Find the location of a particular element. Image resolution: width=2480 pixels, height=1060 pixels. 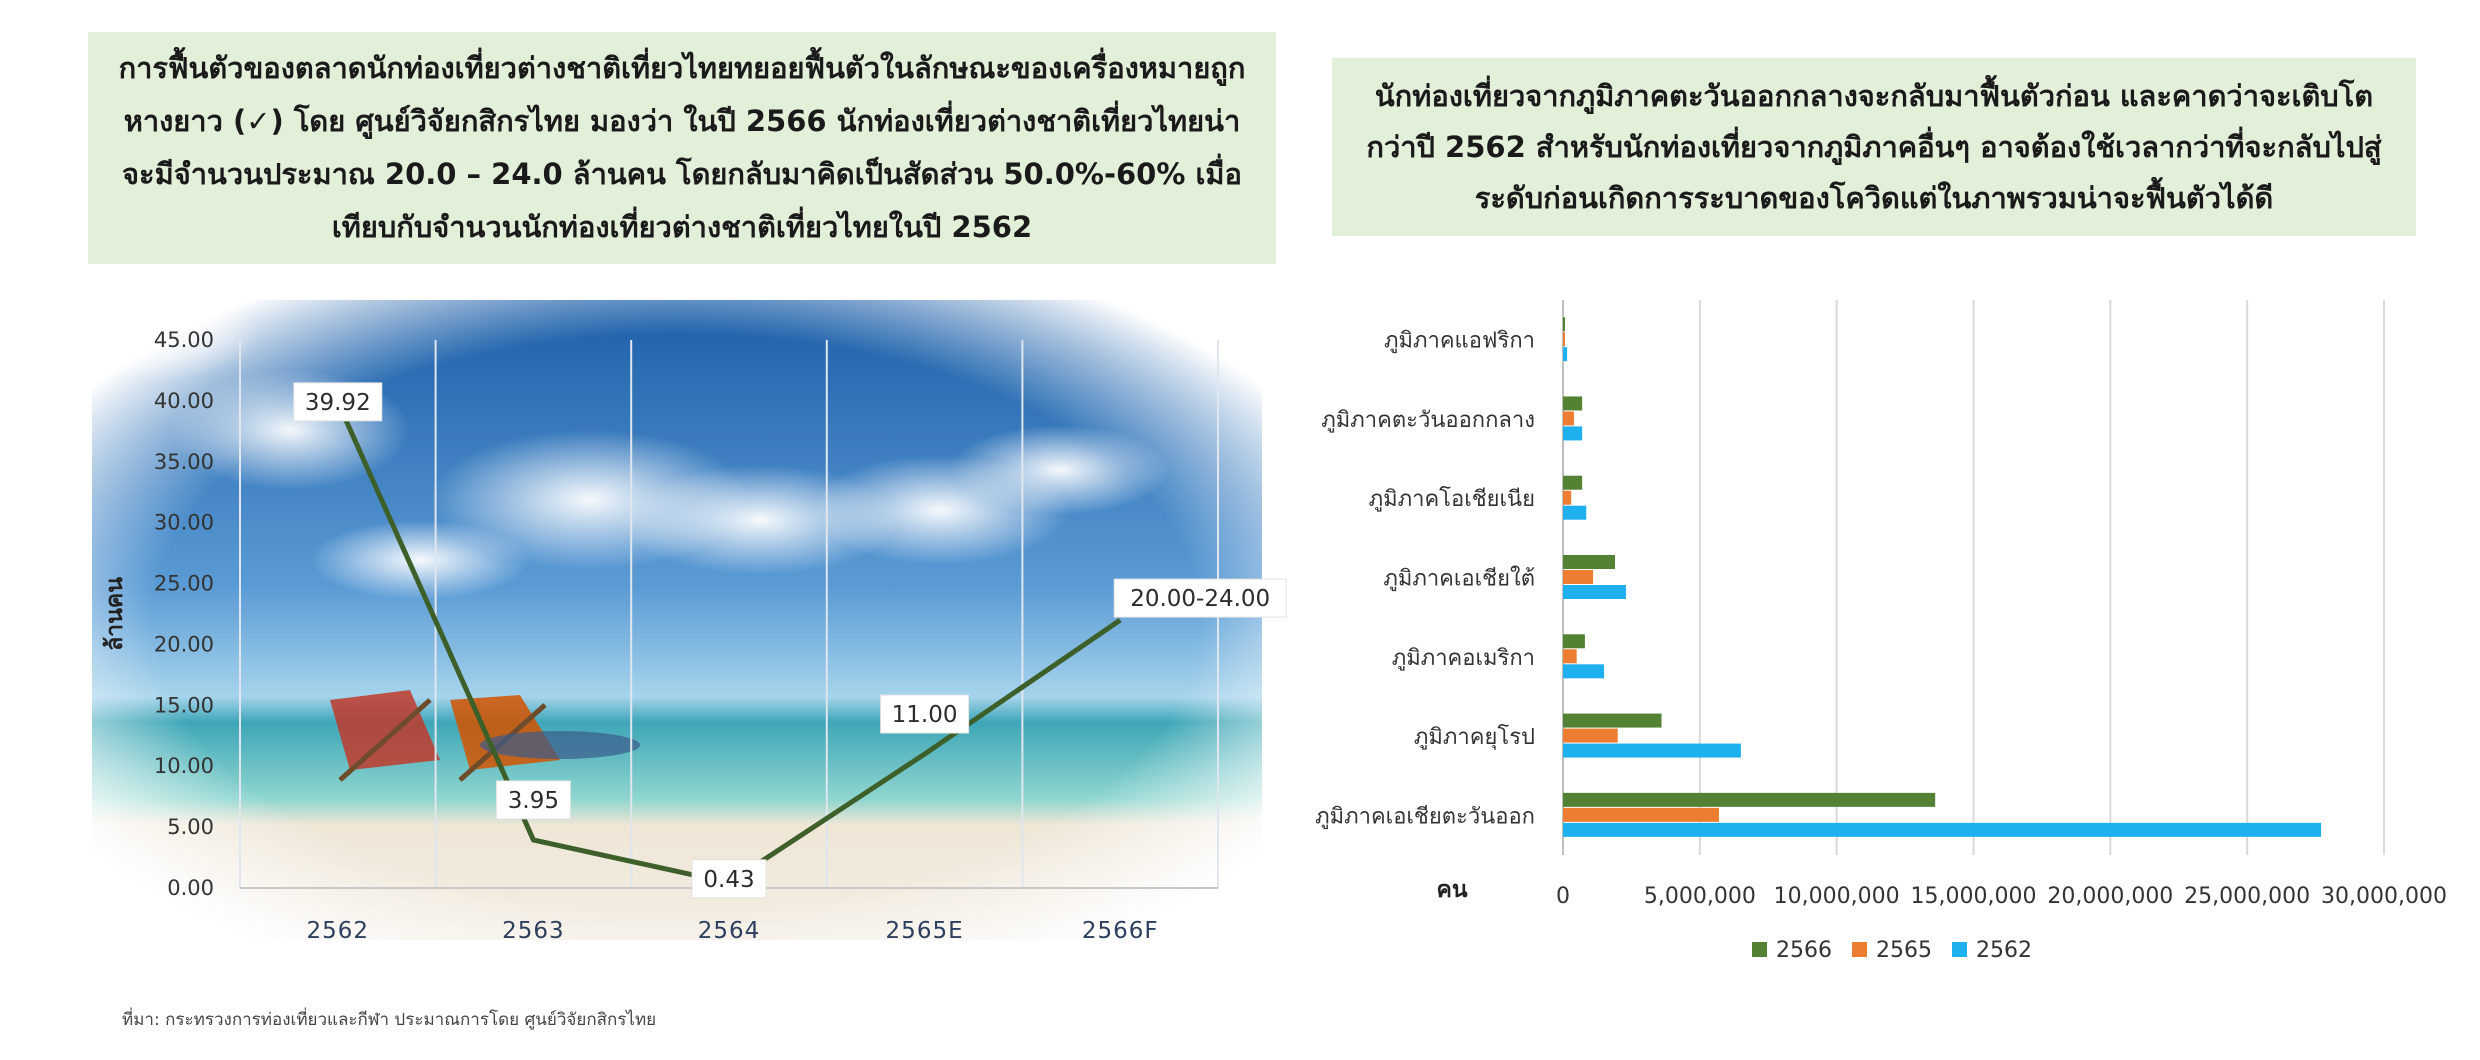

legend-item: 2562 is located at coordinates (1992, 950).